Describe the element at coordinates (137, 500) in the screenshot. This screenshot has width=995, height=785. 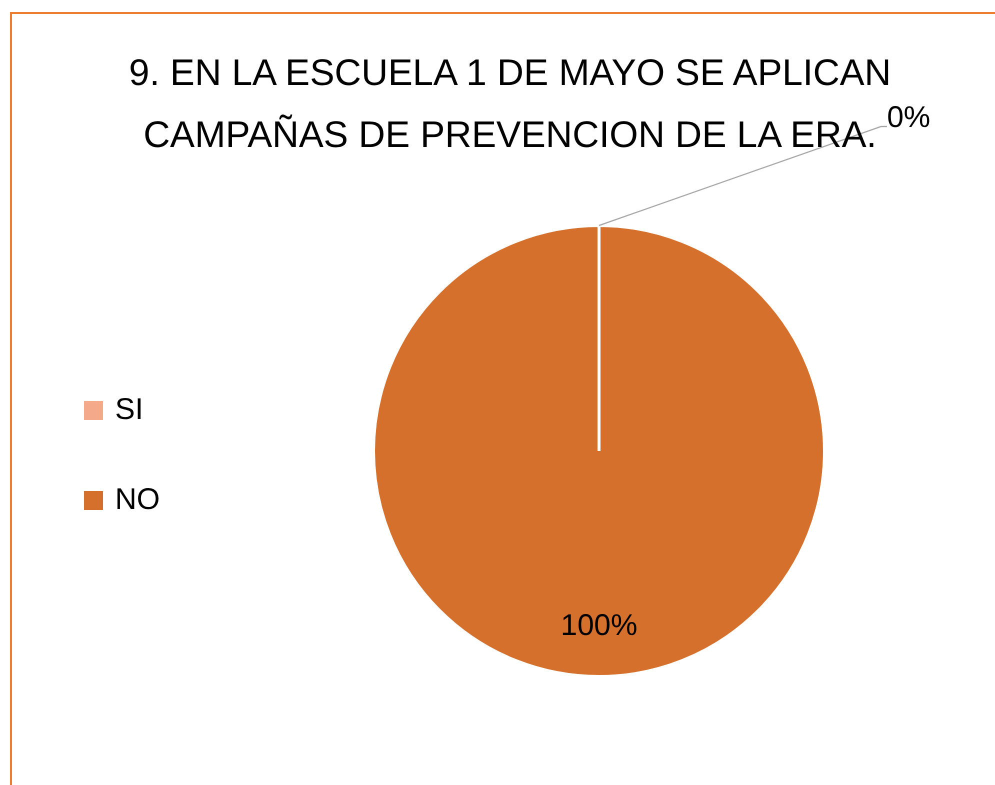
I see `legend-label: NO` at that location.